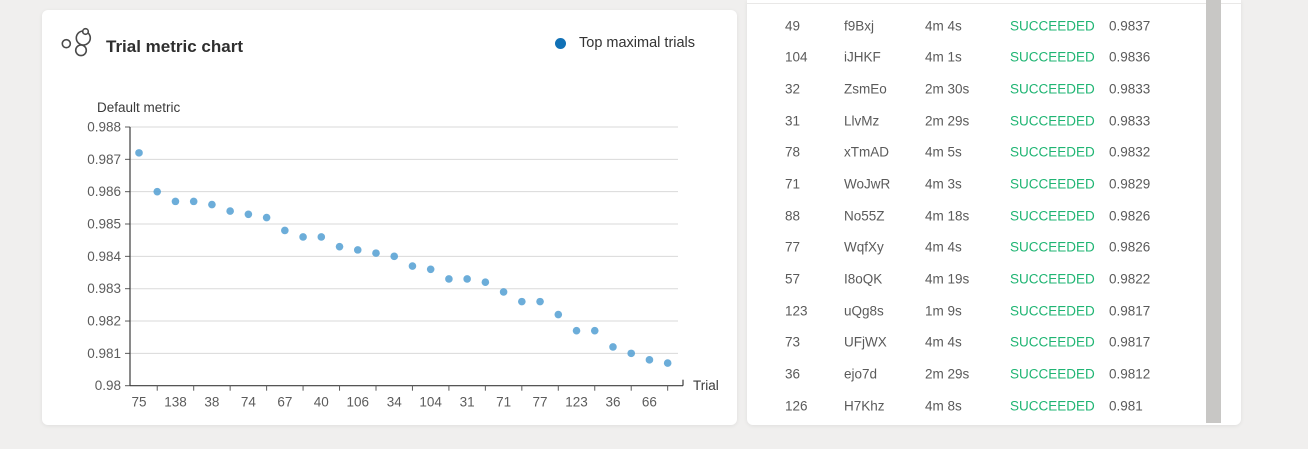 The height and width of the screenshot is (449, 1308). Describe the element at coordinates (865, 89) in the screenshot. I see `cell-name: ZsmEo` at that location.